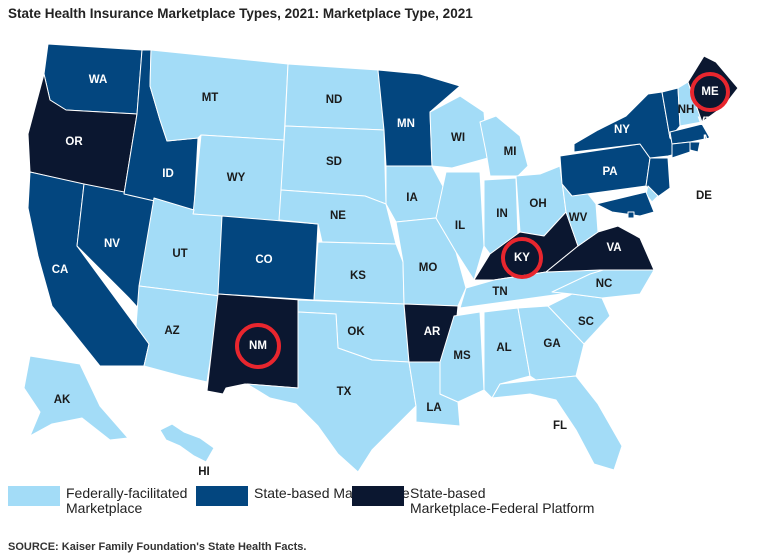 This screenshot has width=775, height=560. I want to click on state-label-al: AL, so click(503, 348).